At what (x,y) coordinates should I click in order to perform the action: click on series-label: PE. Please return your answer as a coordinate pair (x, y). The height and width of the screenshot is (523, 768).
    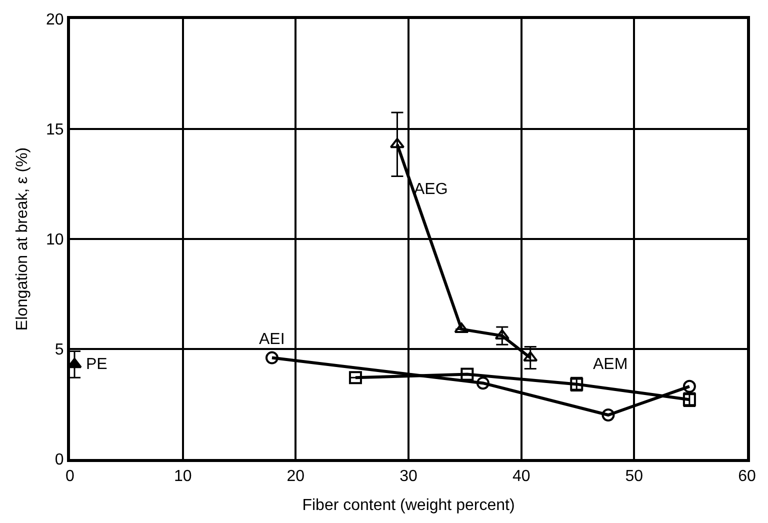
    Looking at the image, I should click on (97, 364).